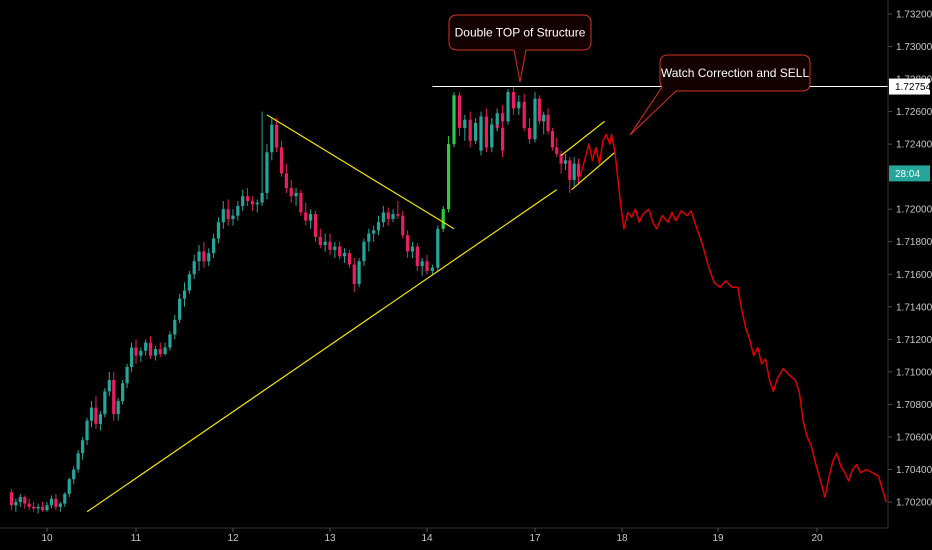  What do you see at coordinates (914, 340) in the screenshot?
I see `y-tick-label: 1.71200` at bounding box center [914, 340].